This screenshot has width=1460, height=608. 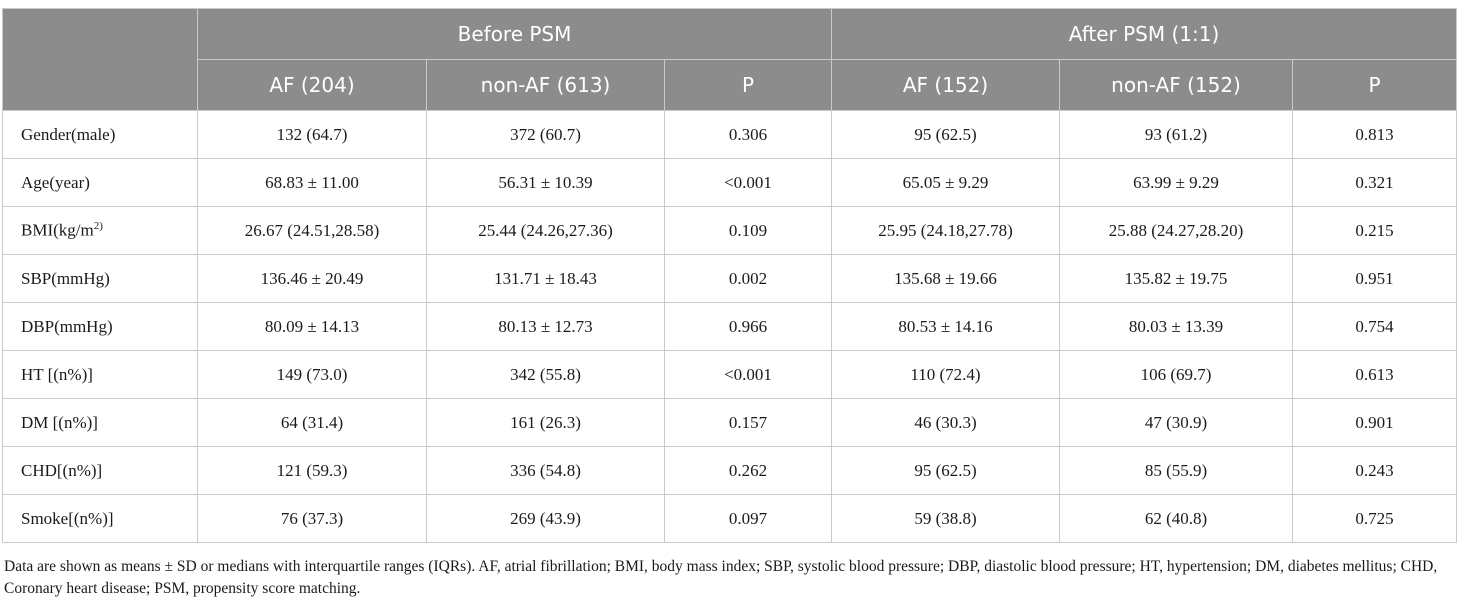 I want to click on value-cell: 269 (43.9), so click(x=545, y=518).